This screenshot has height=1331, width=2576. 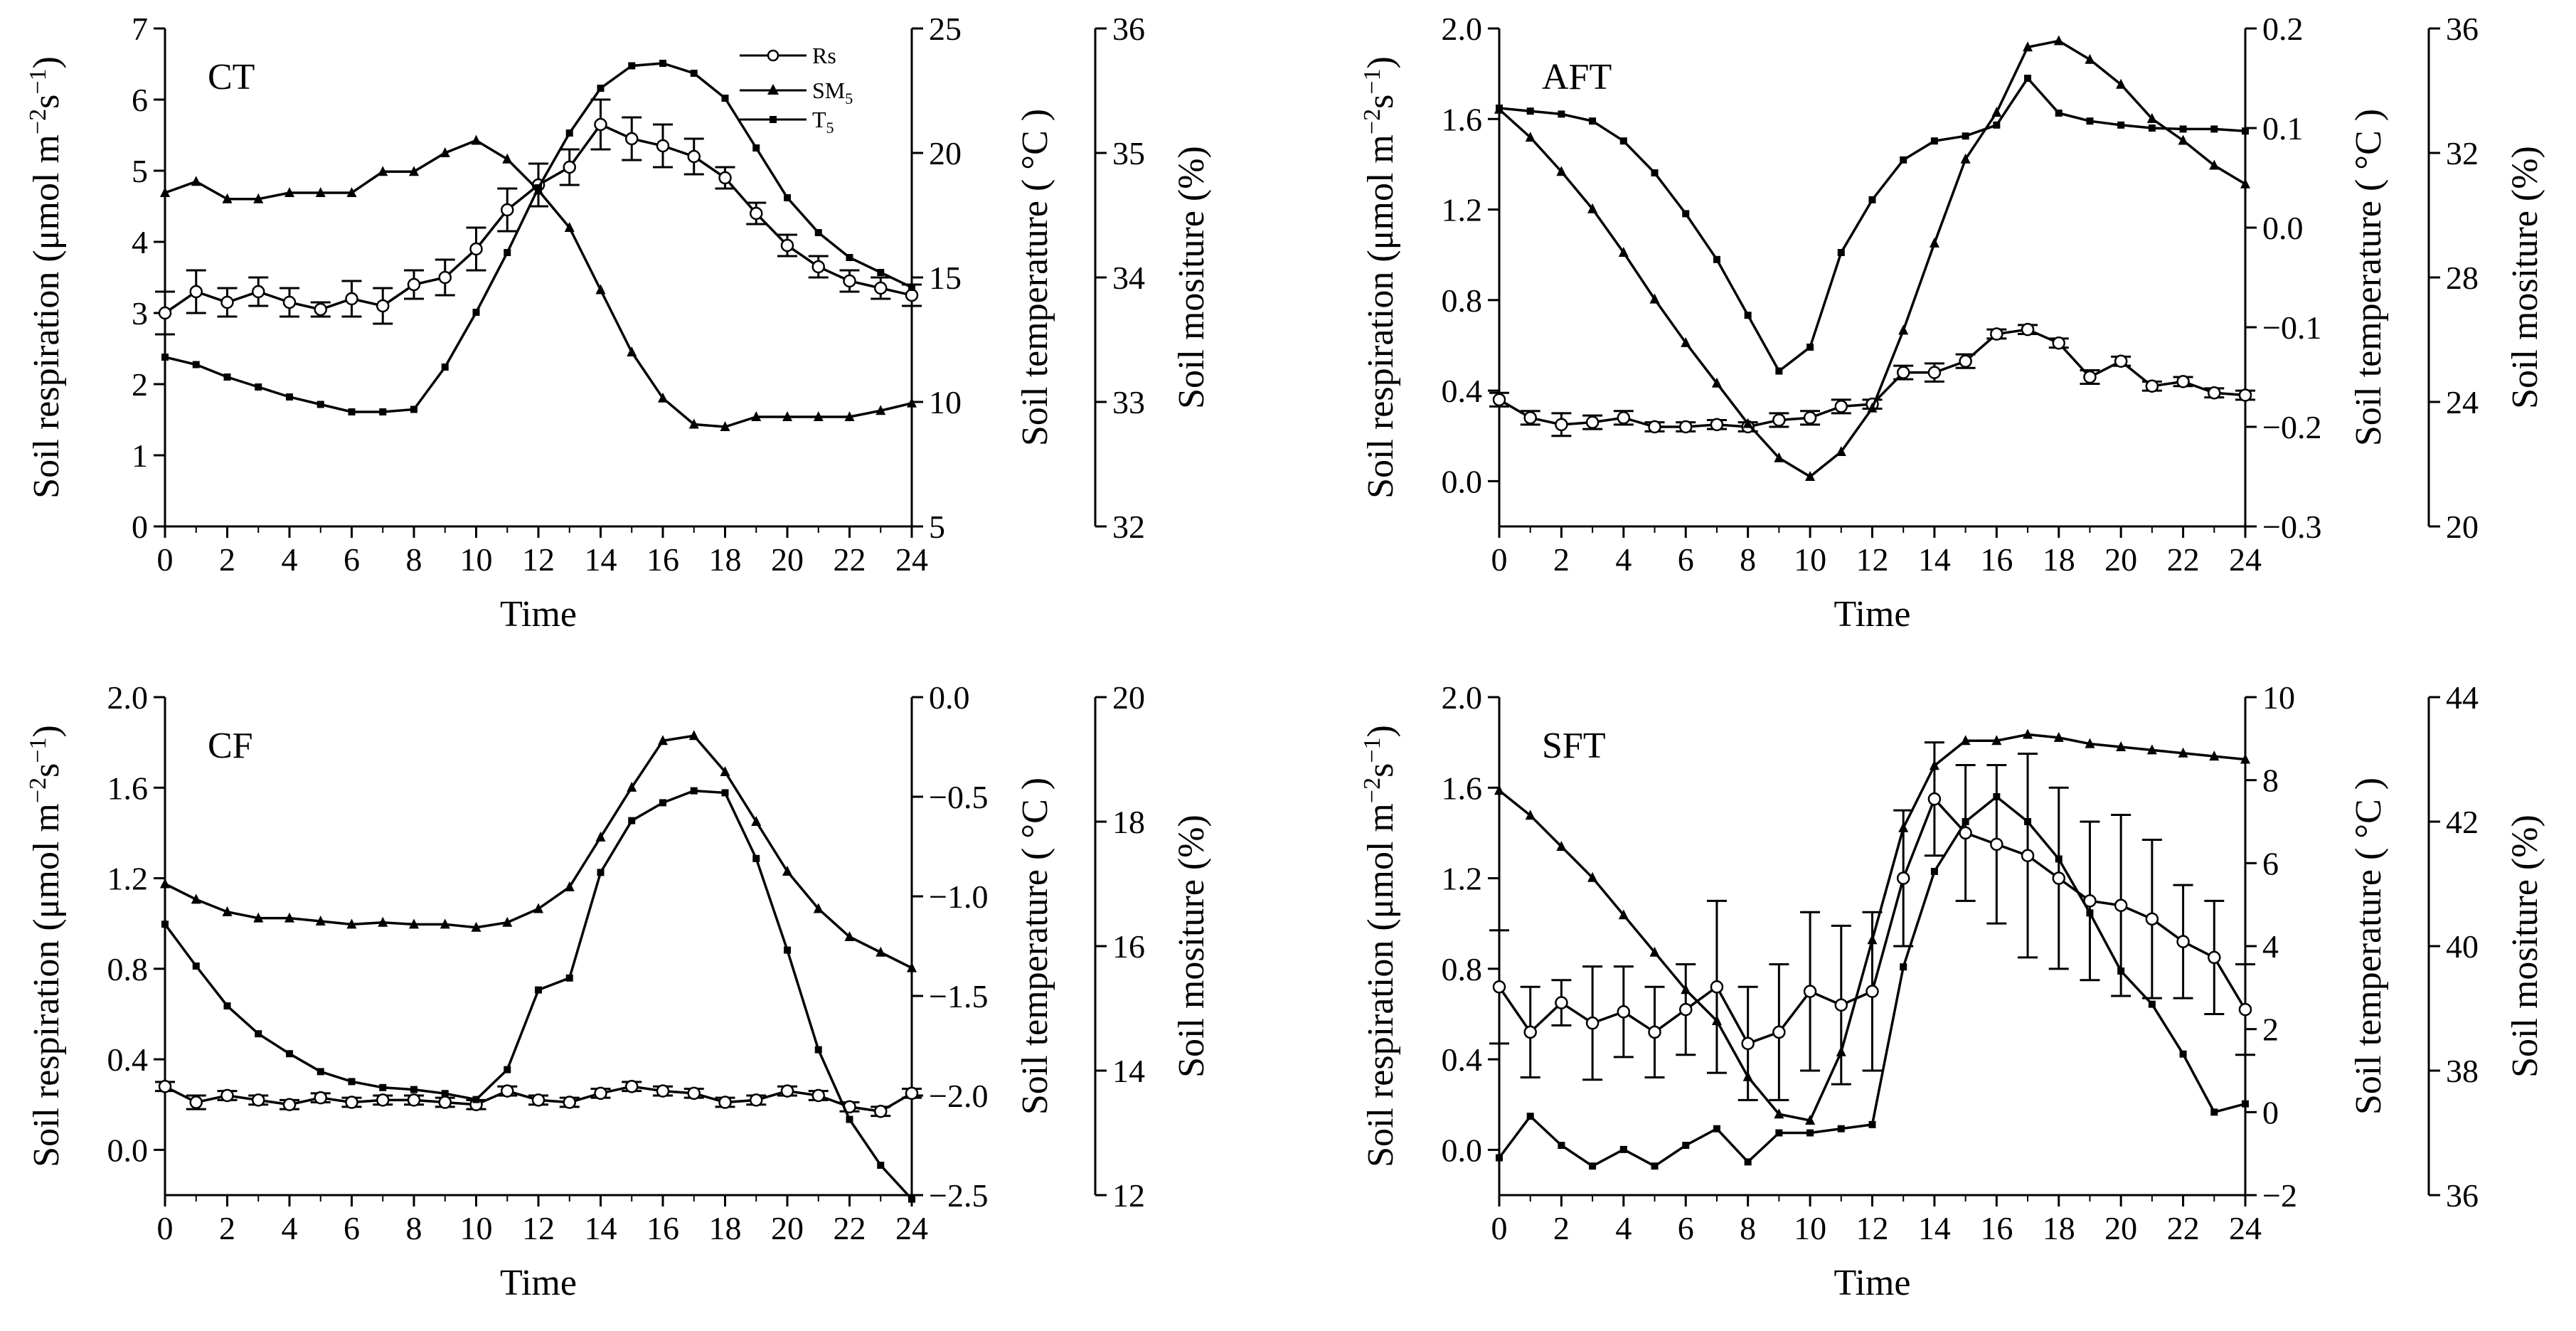 What do you see at coordinates (2270, 1112) in the screenshot?
I see `panel-sft-y2-tick-label: 0` at bounding box center [2270, 1112].